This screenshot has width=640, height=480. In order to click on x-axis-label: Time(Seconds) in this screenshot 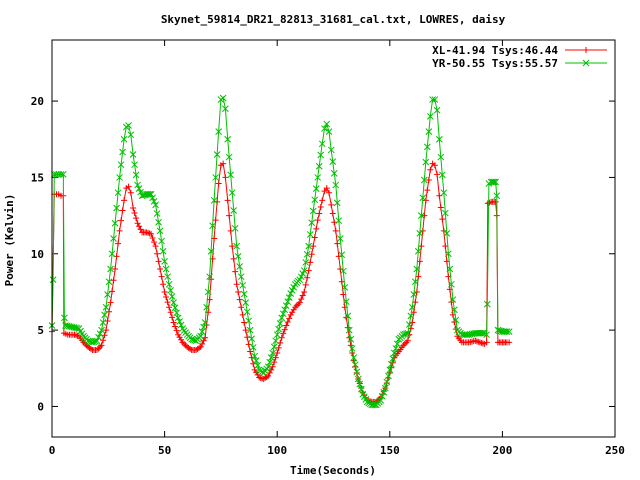, I will do `click(333, 470)`.